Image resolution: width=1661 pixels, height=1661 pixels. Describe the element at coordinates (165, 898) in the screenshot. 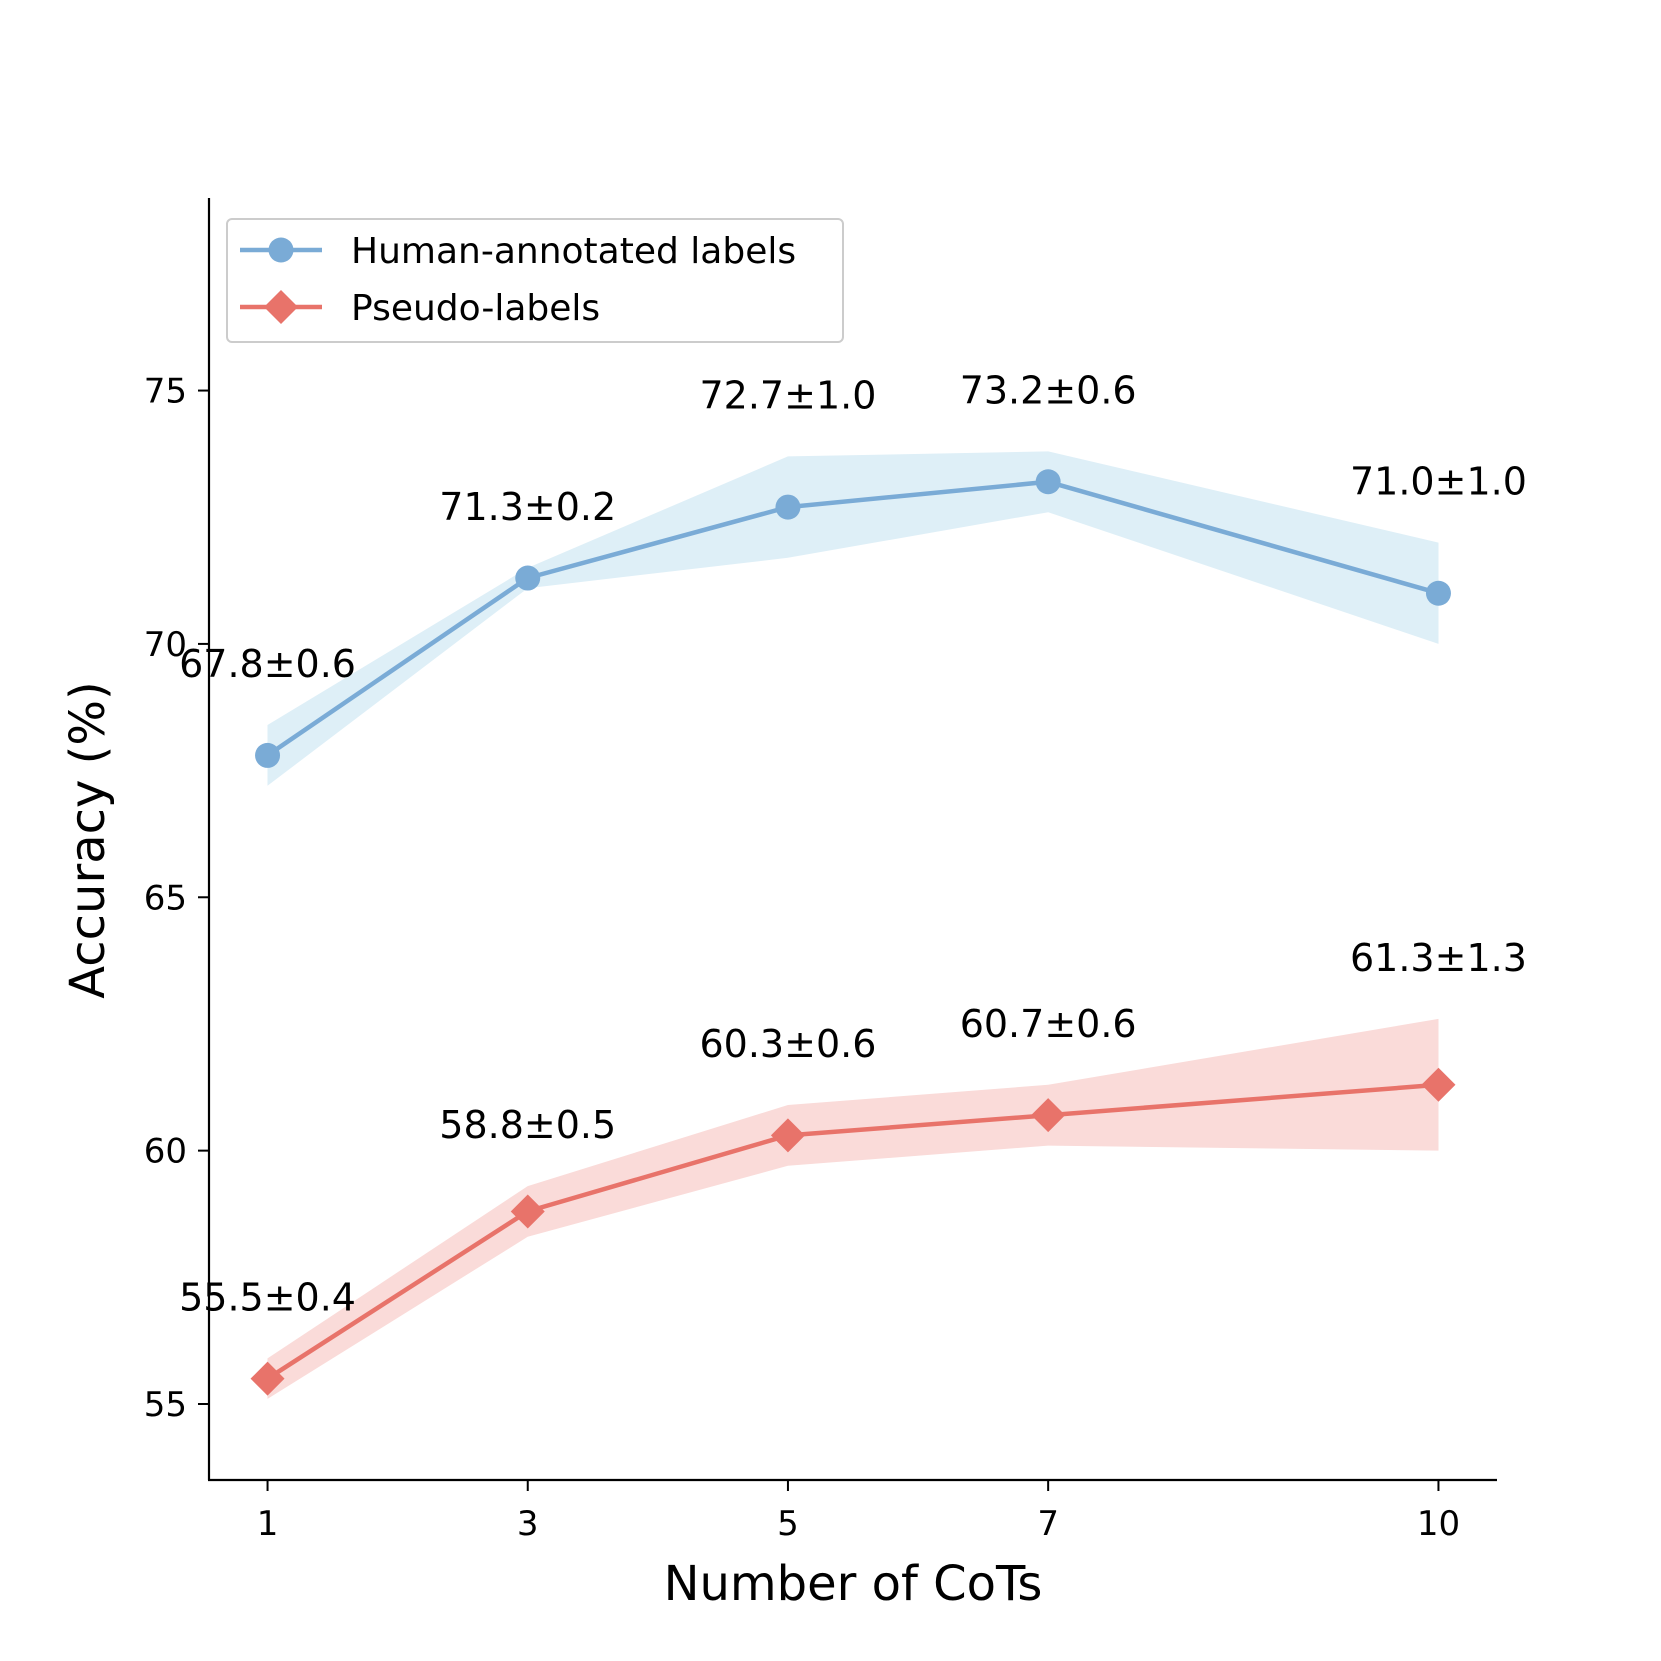

I see `y-tick-label: 65` at that location.